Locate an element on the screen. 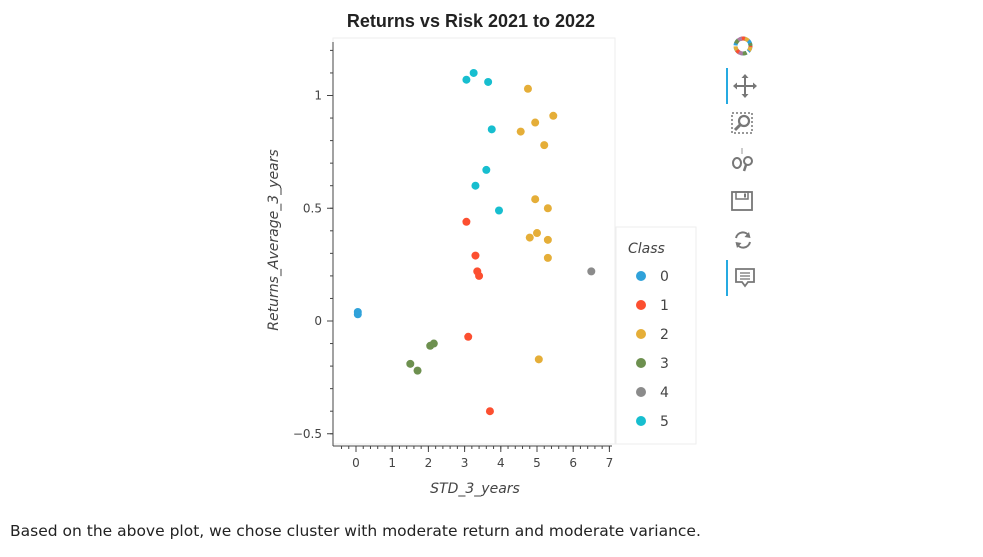  box-zoom-tool-icon is located at coordinates (741, 124).